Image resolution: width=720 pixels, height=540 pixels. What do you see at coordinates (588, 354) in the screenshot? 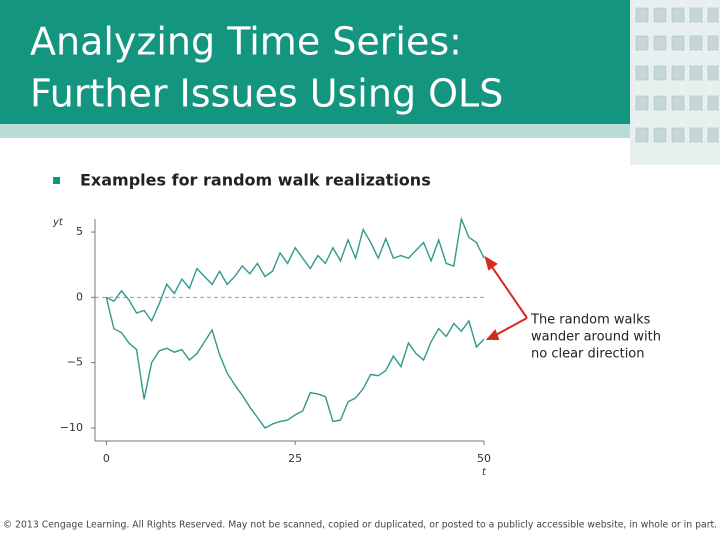
I see `annotation-line: no clear direction` at bounding box center [588, 354].